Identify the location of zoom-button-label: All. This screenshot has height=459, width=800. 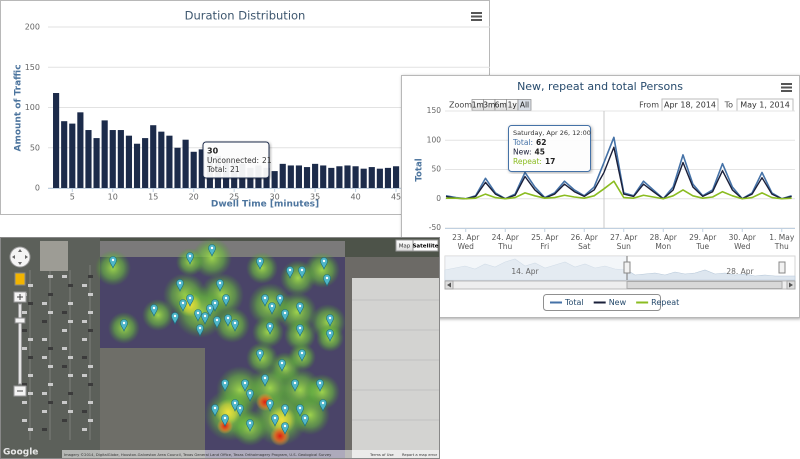
(524, 105).